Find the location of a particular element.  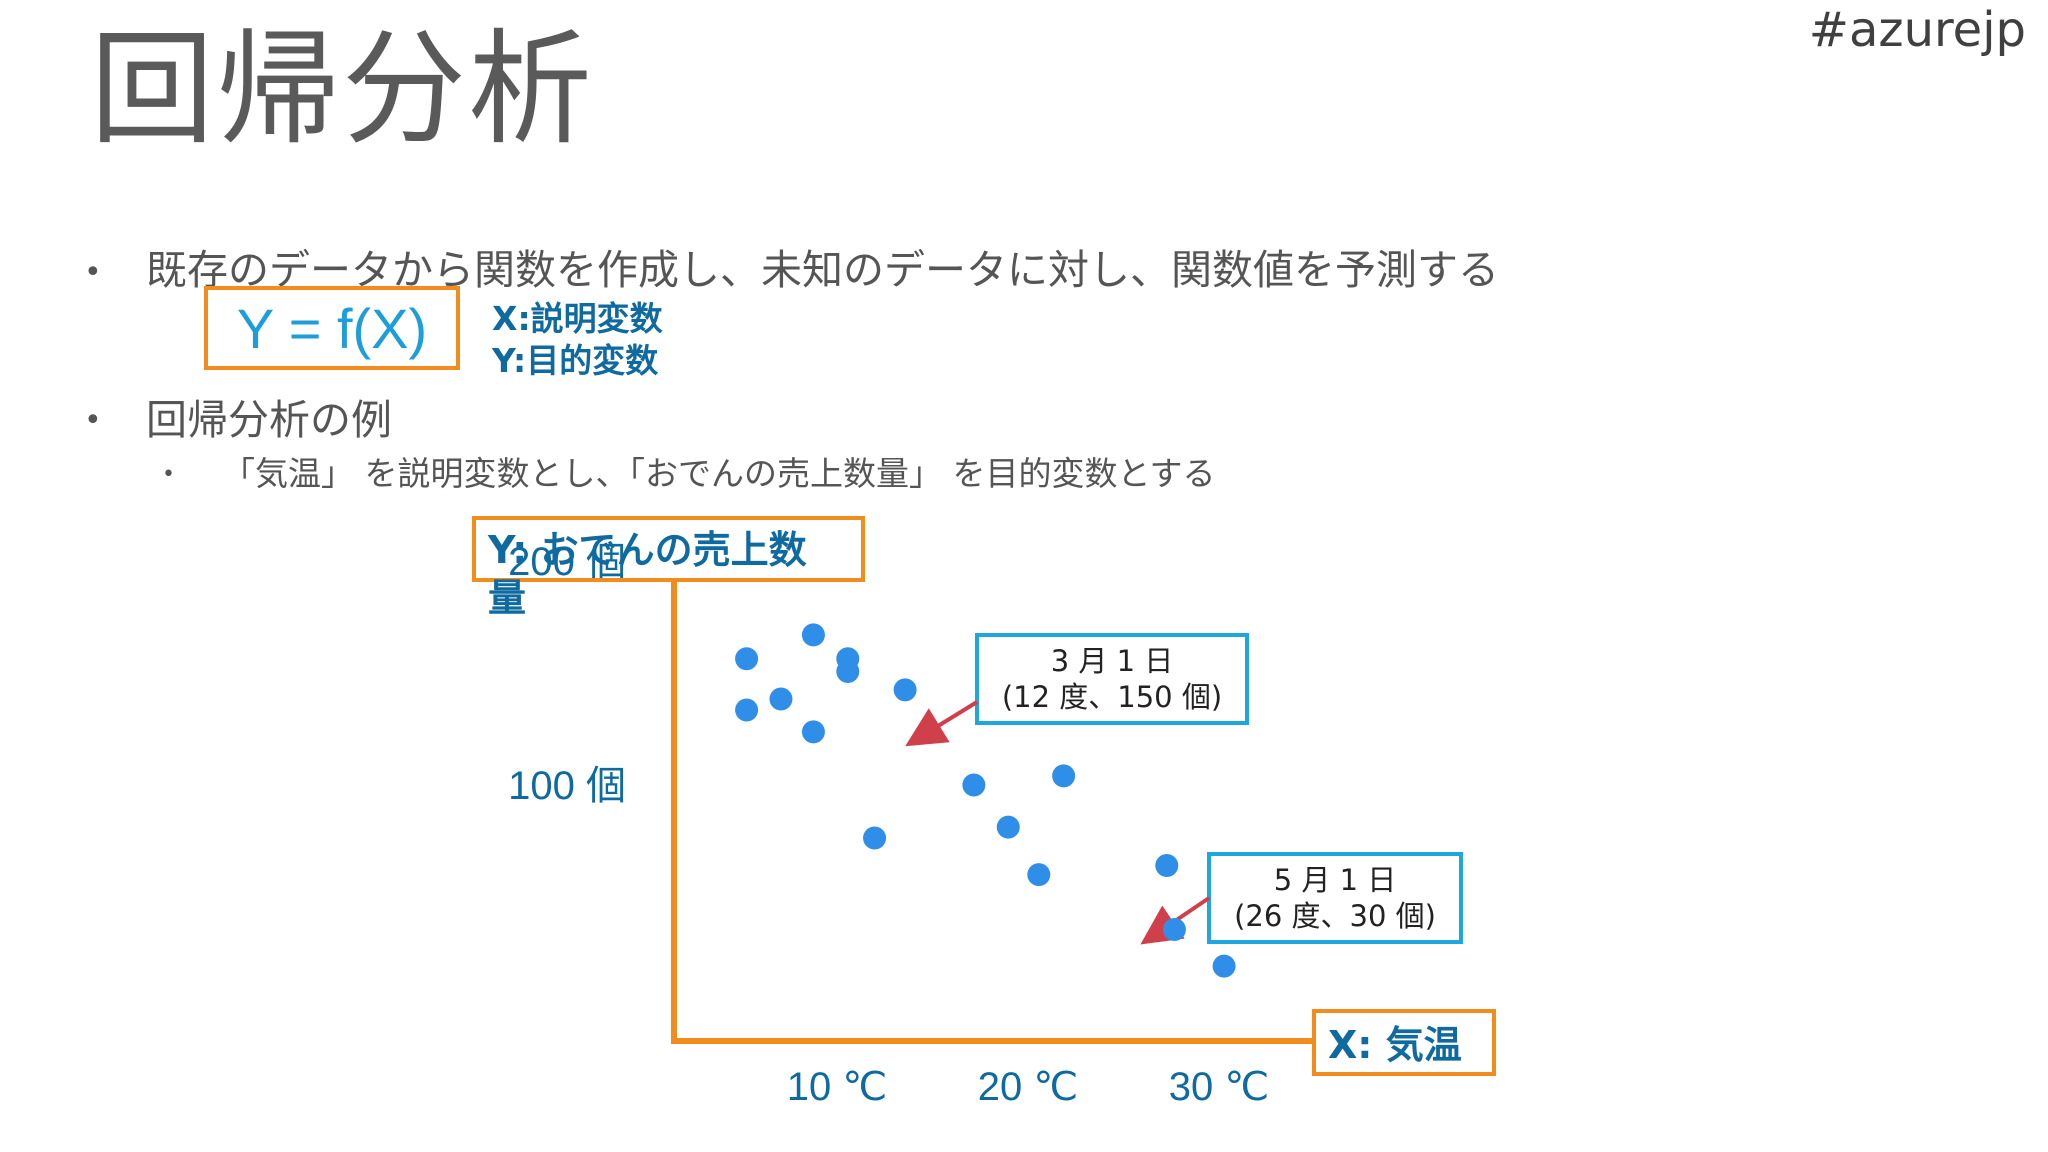

hashtag: #azurejp is located at coordinates (1917, 30).